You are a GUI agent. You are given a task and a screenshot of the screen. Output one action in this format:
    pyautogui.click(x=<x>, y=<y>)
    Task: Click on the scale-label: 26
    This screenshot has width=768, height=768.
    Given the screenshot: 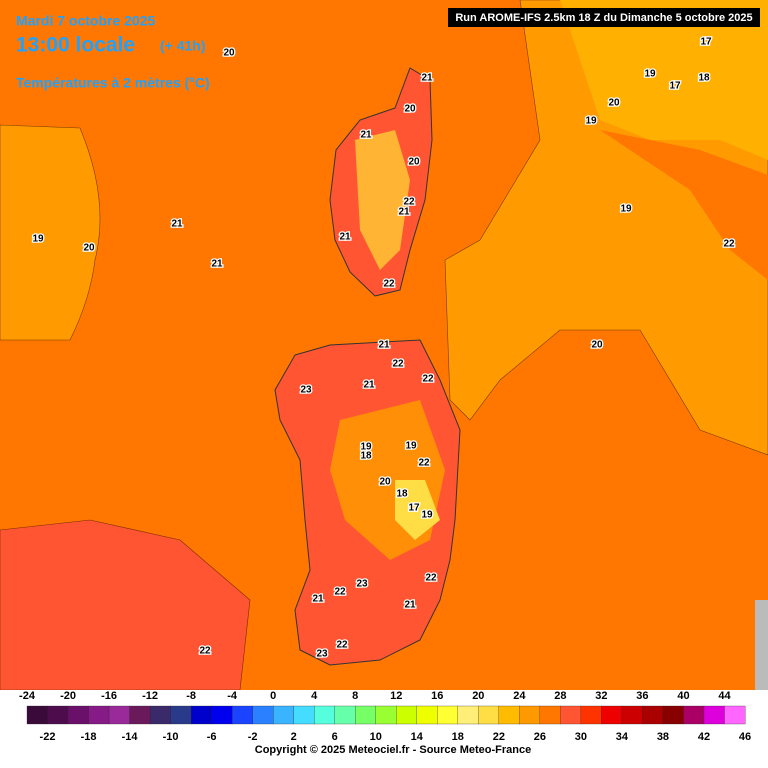 What is the action you would take?
    pyautogui.click(x=540, y=737)
    